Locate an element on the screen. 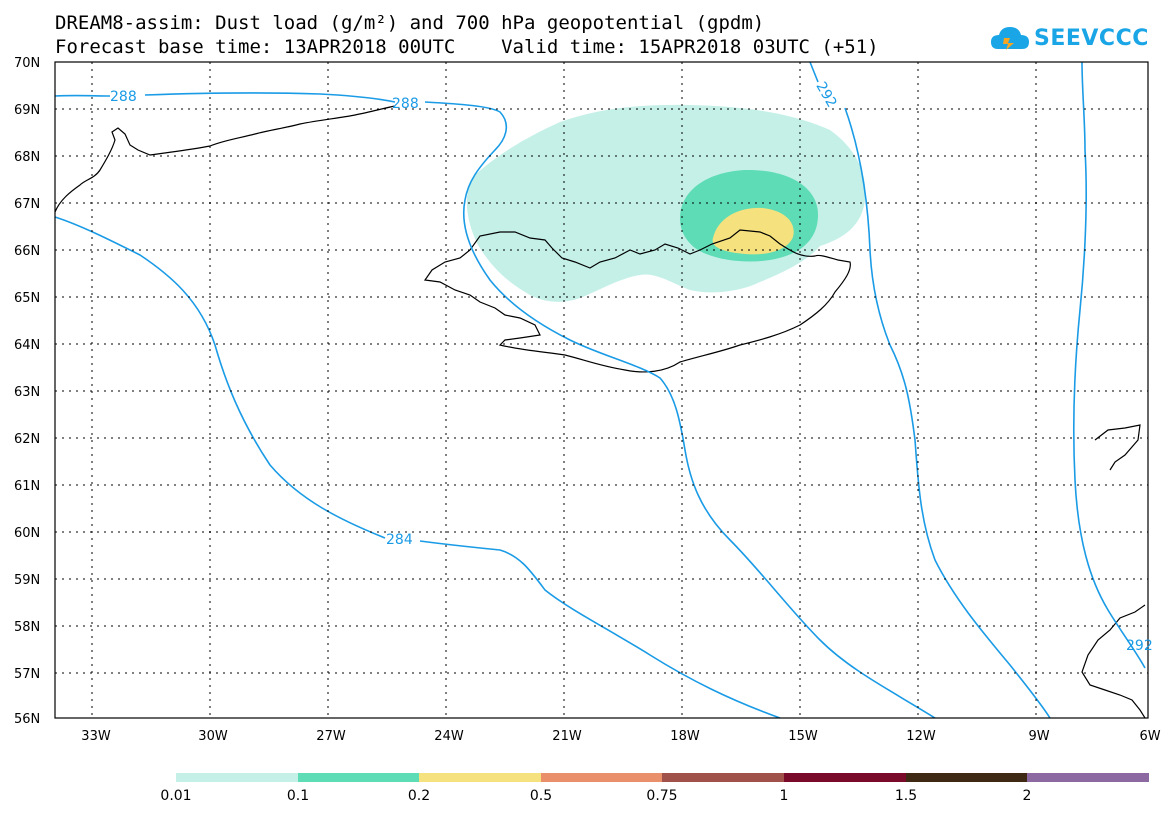 The image size is (1175, 815). lon-label: 21W is located at coordinates (567, 736).